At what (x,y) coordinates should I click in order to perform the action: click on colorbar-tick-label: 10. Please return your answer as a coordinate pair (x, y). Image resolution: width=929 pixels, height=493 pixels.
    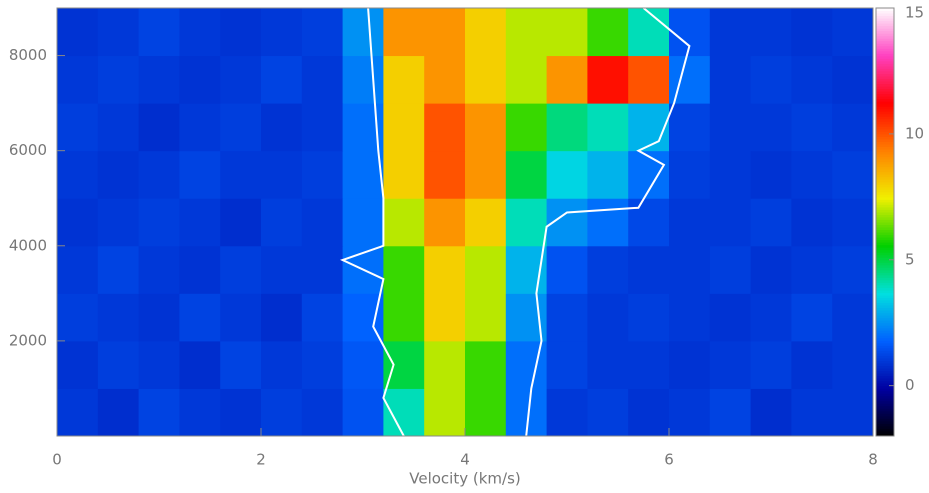
    Looking at the image, I should click on (914, 133).